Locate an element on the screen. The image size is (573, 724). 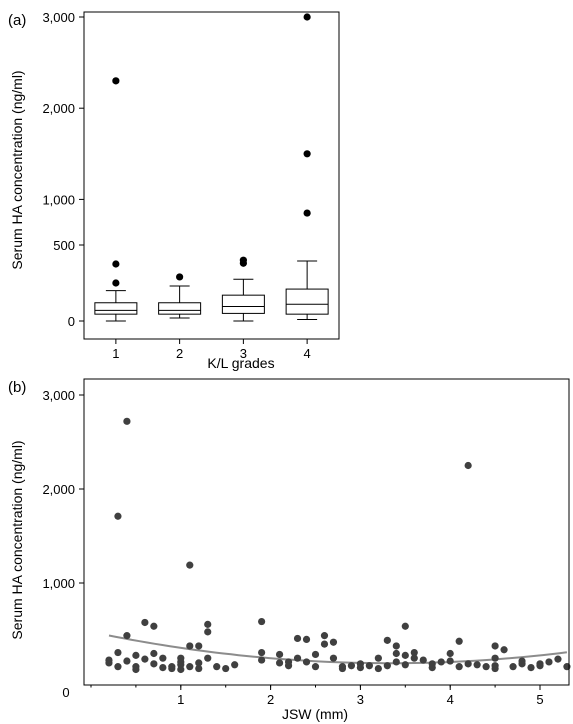
panel-b-x-tick-label: 3 is located at coordinates (360, 699).